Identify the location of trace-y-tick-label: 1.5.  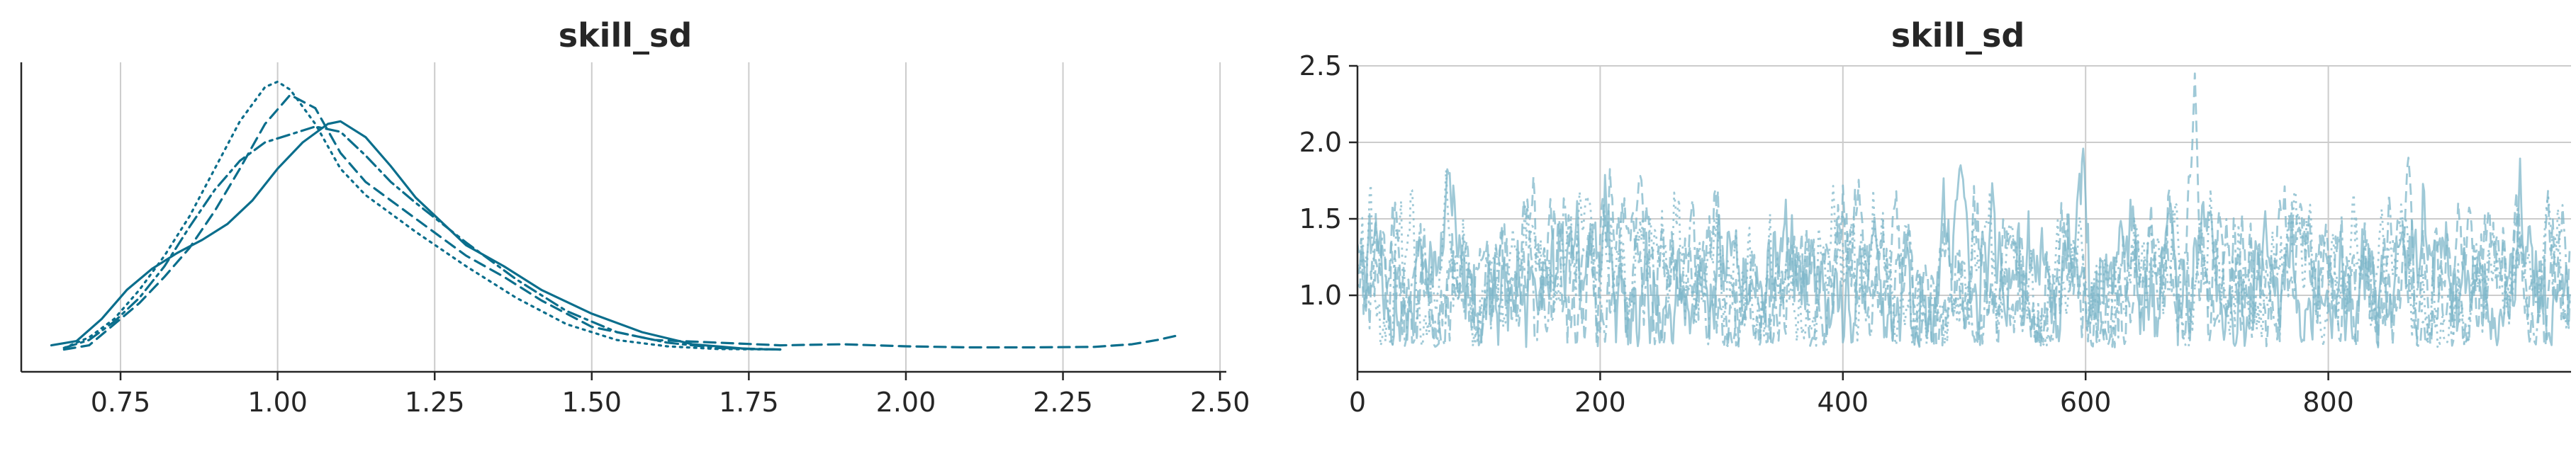
(1321, 218).